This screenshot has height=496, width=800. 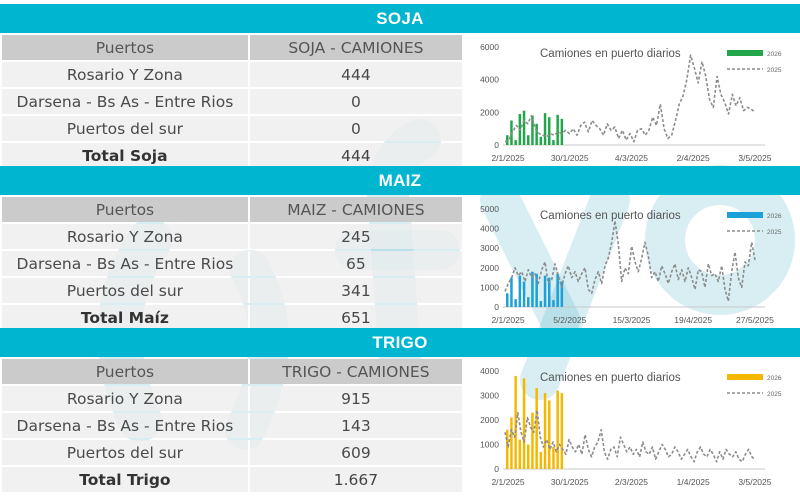 What do you see at coordinates (355, 290) in the screenshot?
I see `row-value: 341` at bounding box center [355, 290].